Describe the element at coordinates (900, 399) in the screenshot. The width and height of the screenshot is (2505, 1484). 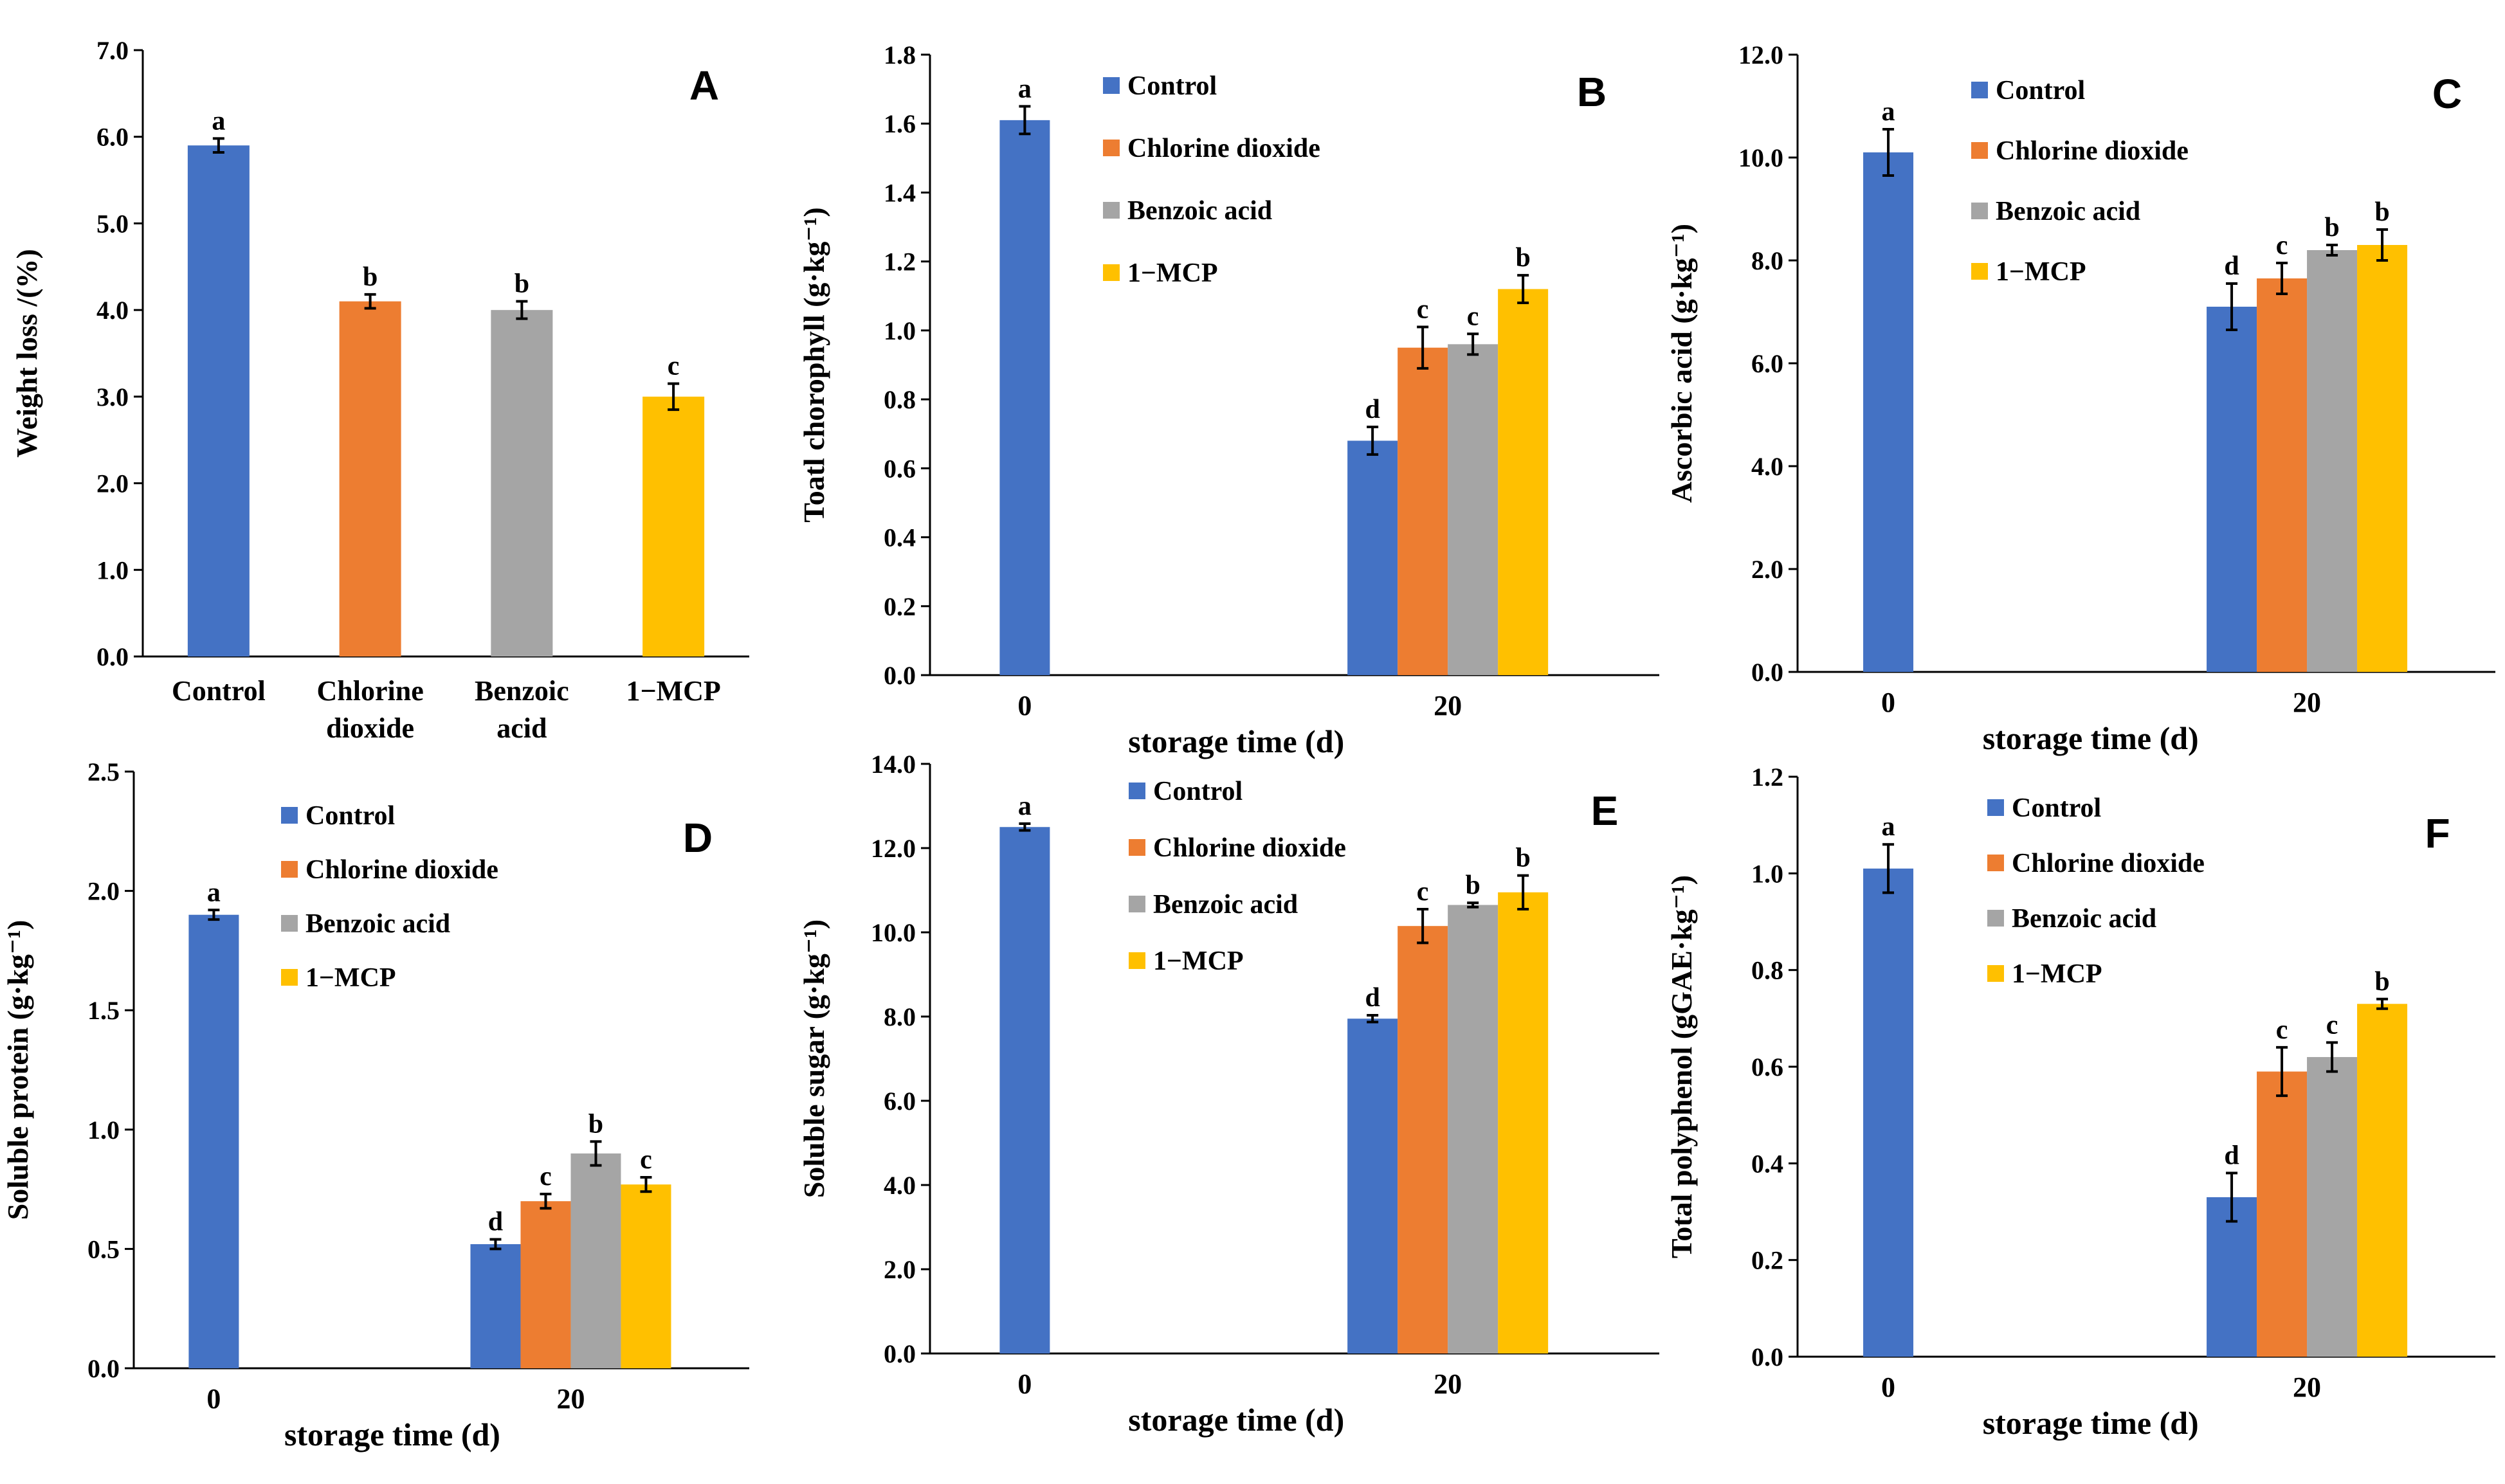
I see `y-tick-label: 0.8` at that location.